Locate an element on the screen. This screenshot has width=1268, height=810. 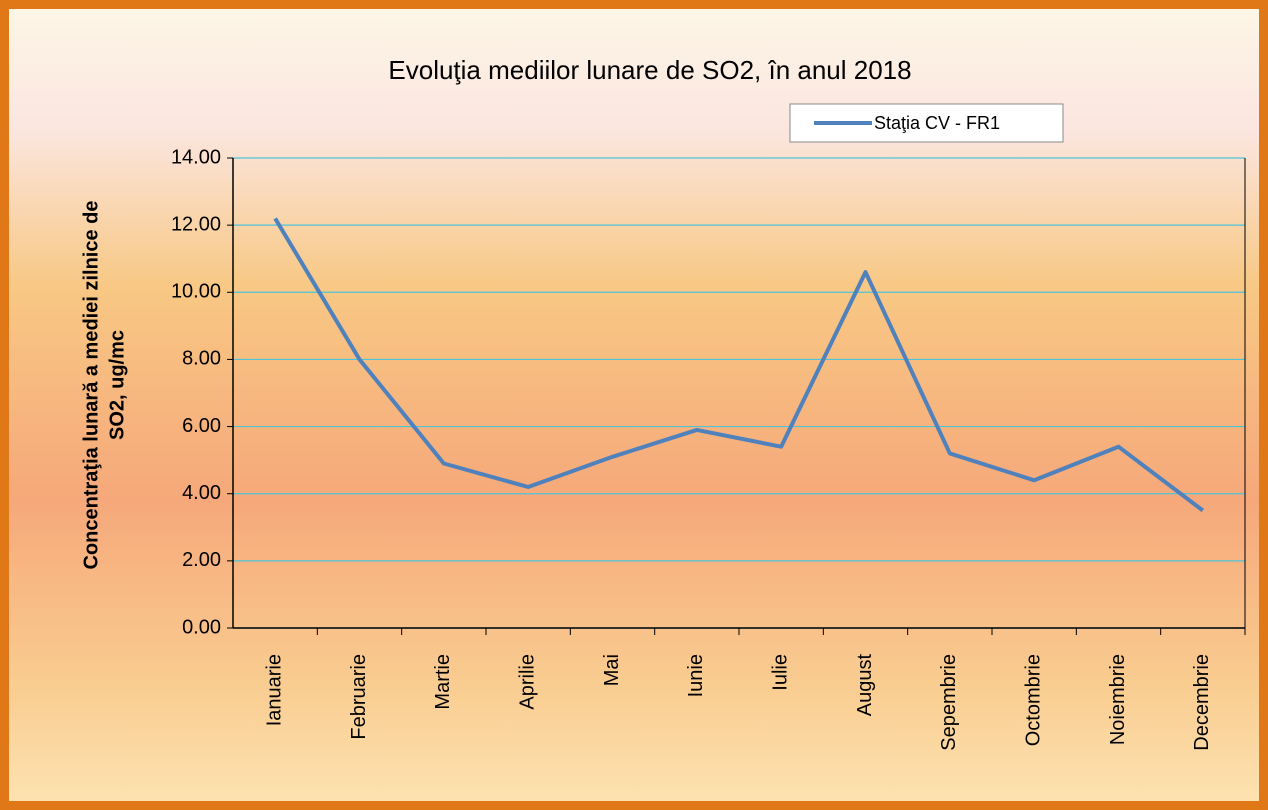
x-label-group: Februarie is located at coordinates (359, 697).